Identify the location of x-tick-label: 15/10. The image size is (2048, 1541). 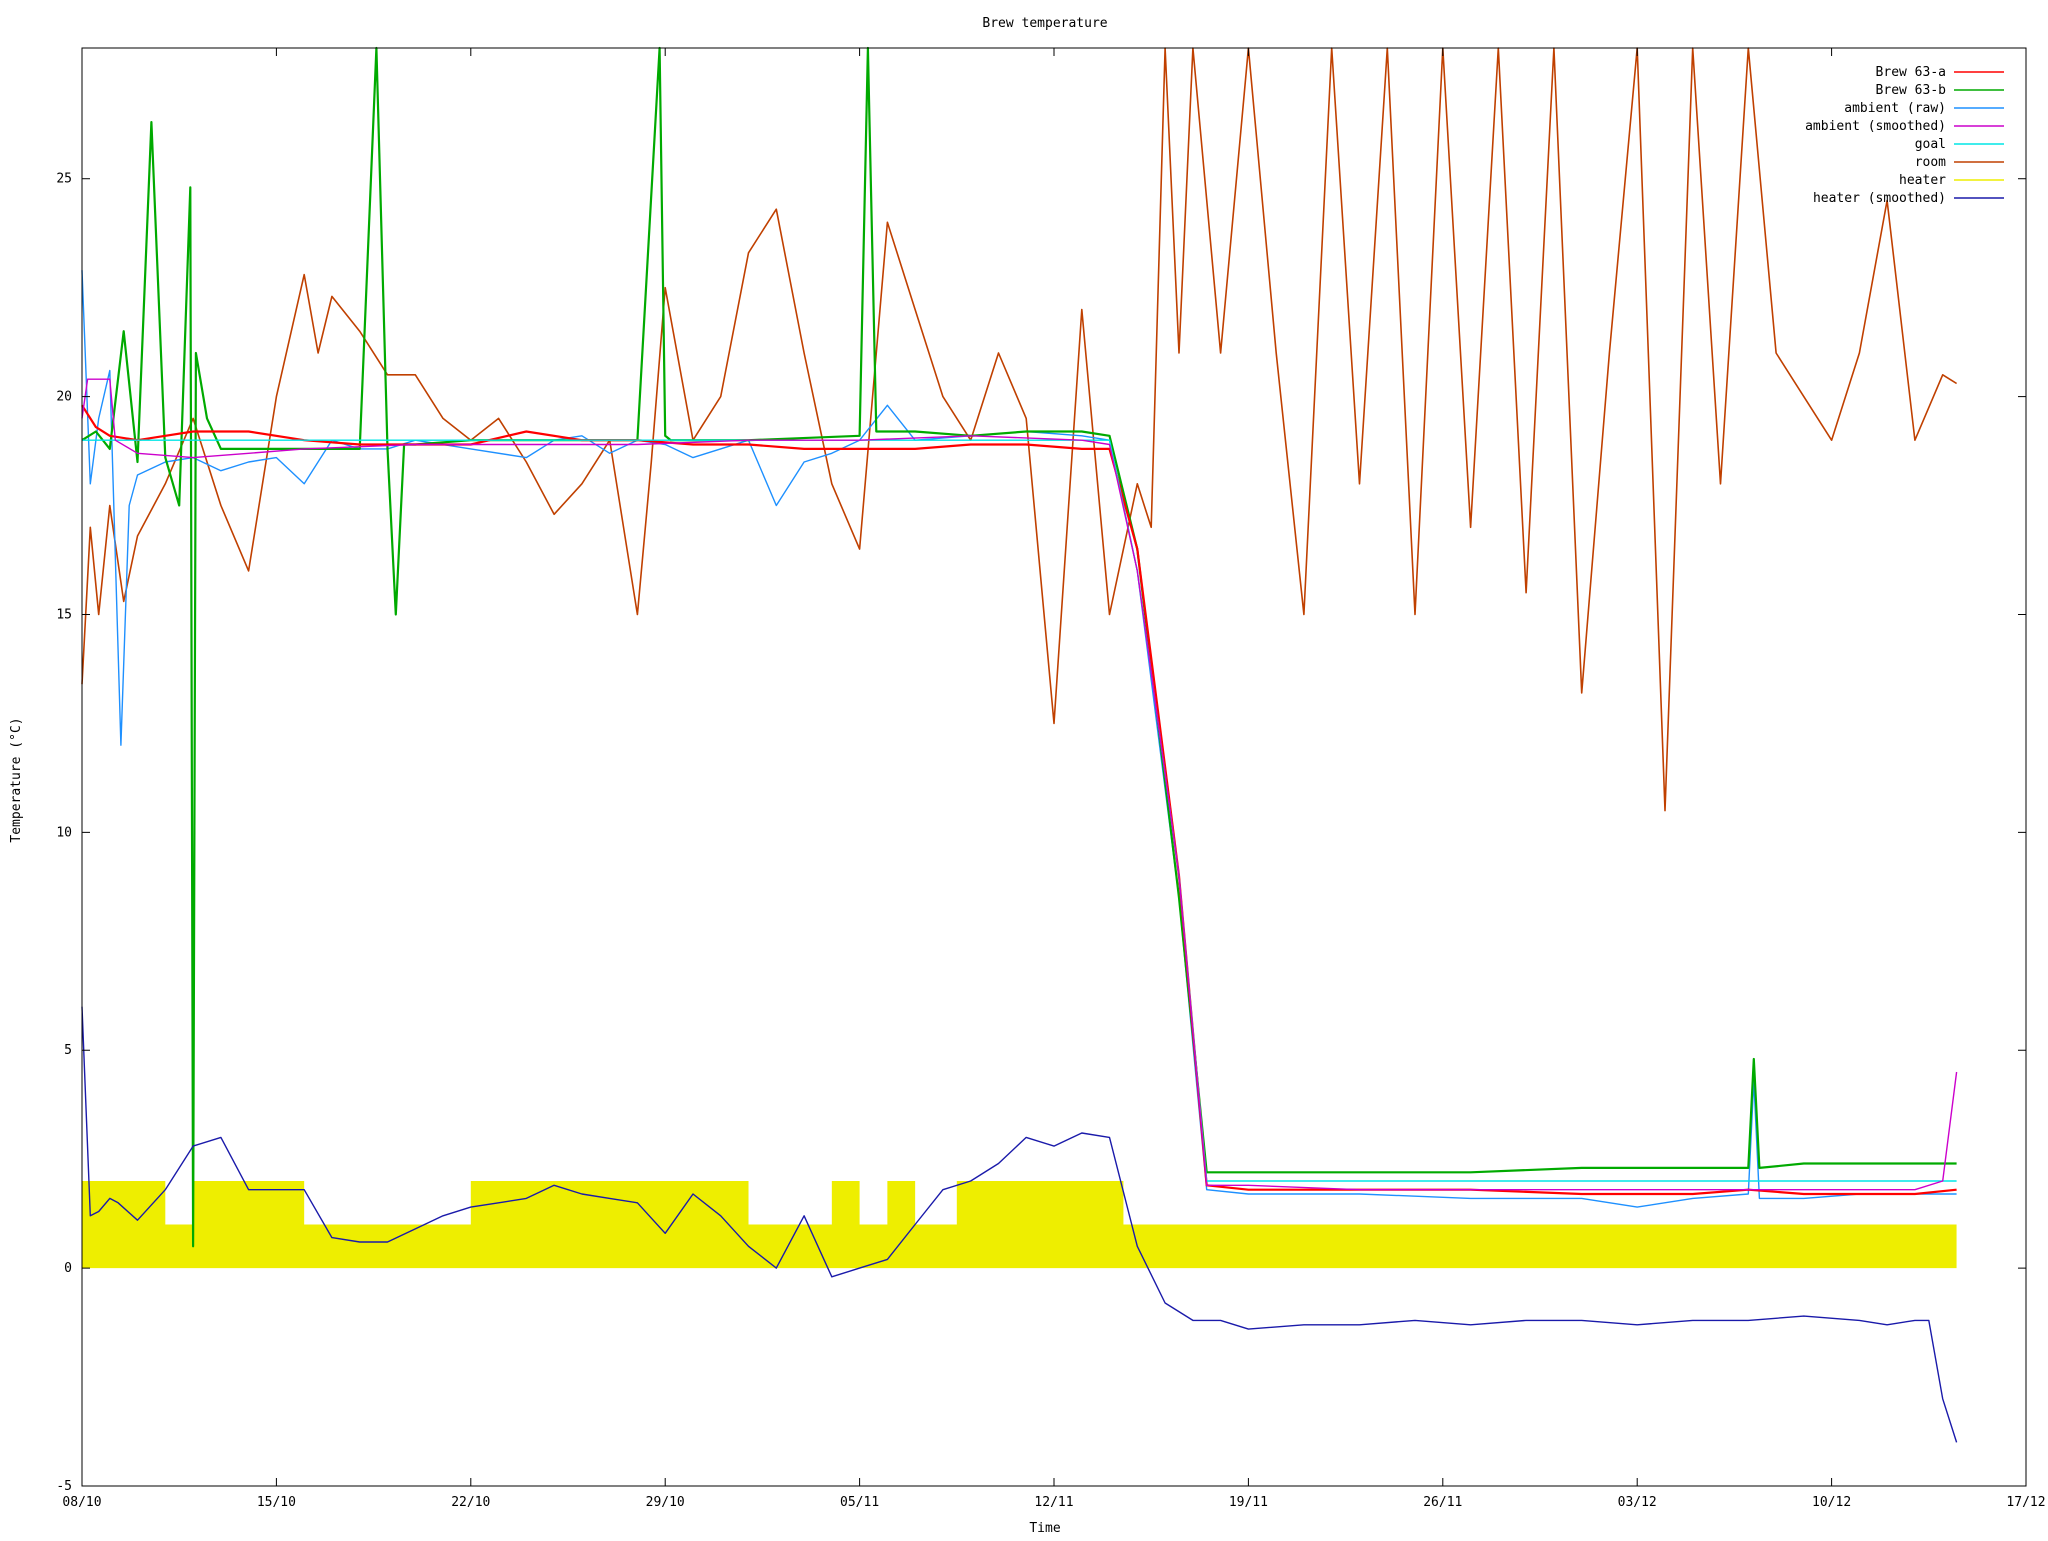
(276, 1502).